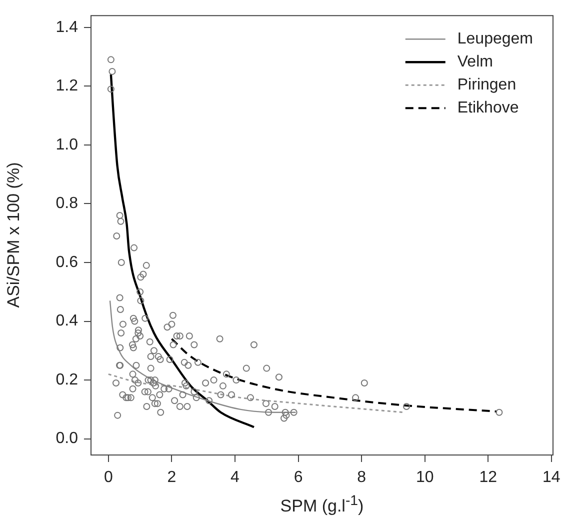  I want to click on y-tick-label: 0.8, so click(67, 203).